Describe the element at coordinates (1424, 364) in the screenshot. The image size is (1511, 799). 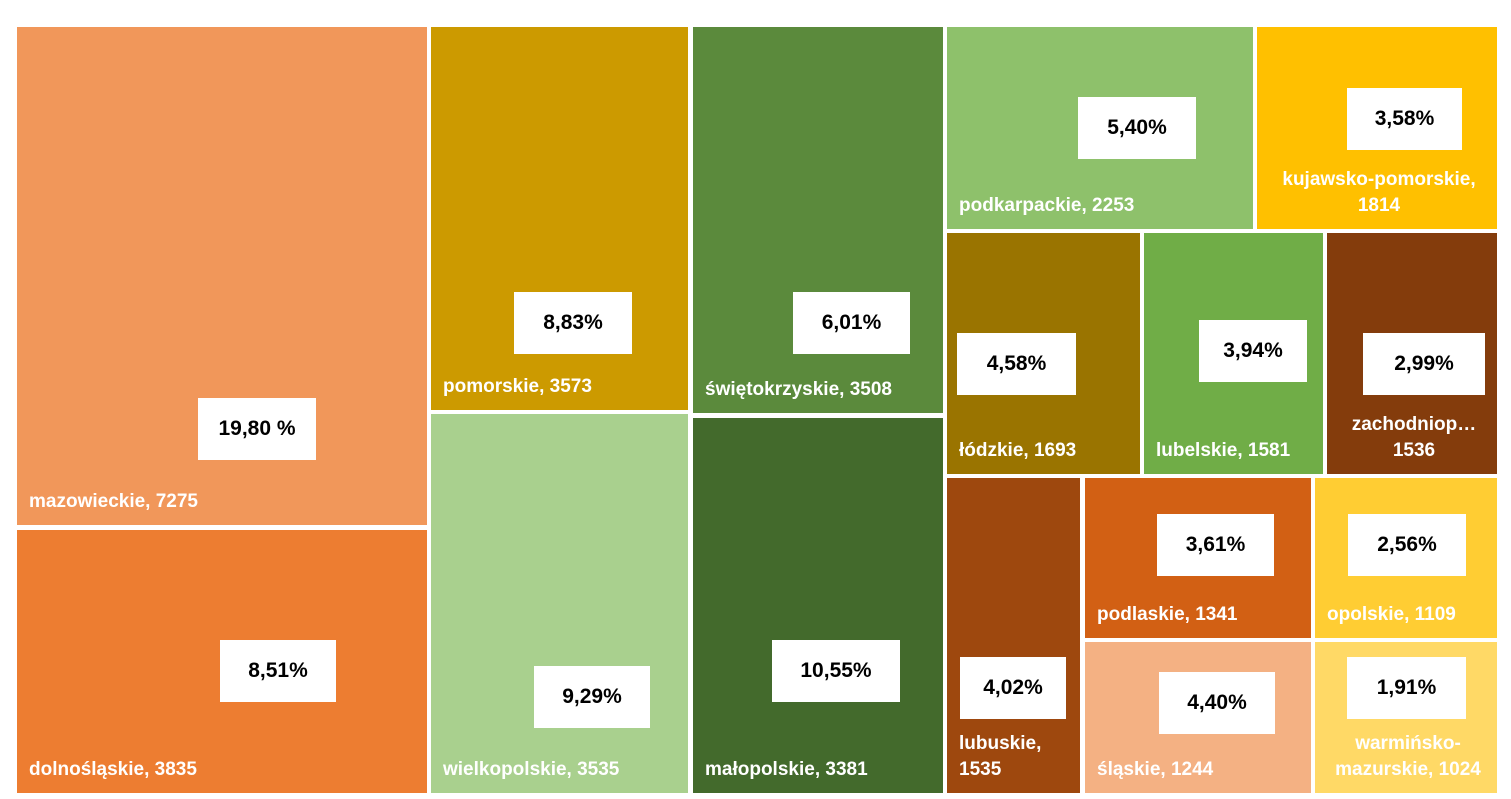
I see `share-label: 2,99%` at that location.